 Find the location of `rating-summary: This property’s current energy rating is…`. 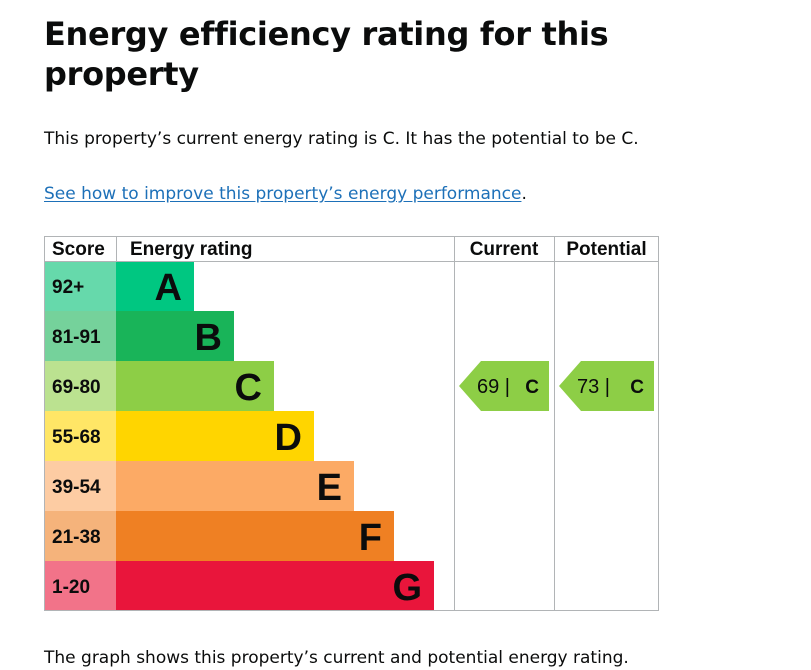

rating-summary: This property’s current energy rating is… is located at coordinates (341, 139).